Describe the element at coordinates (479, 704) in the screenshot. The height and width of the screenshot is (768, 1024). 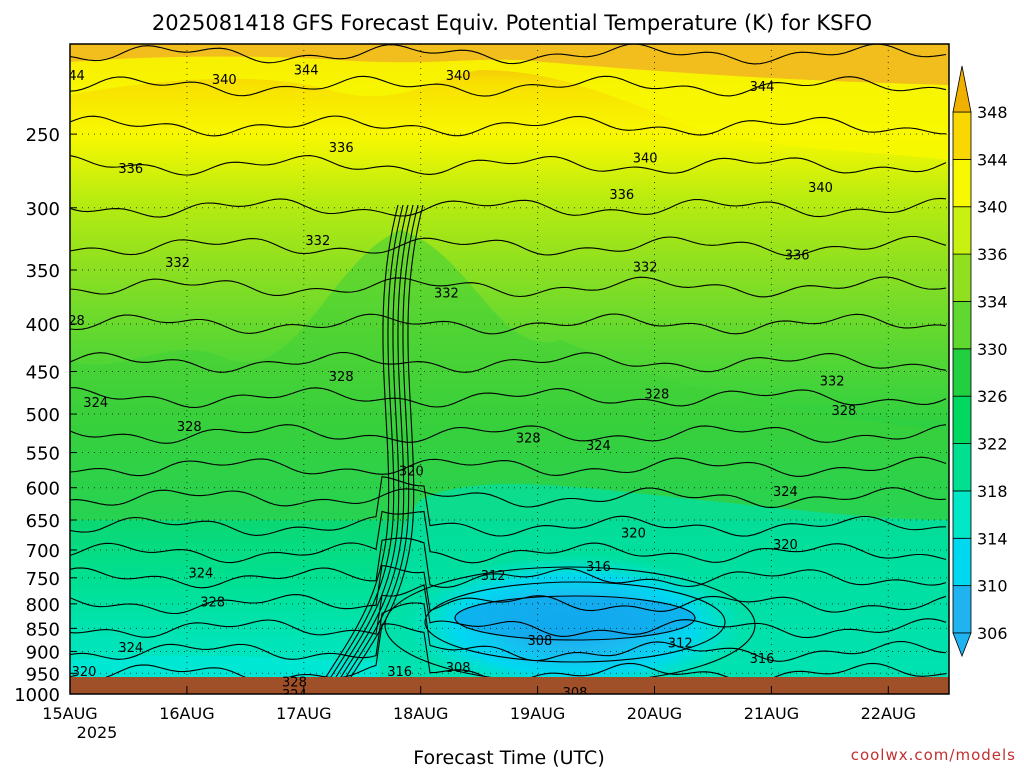
I see `x-axis: 15AUG 16AUG 17AUG 18AUG 19AUG 20AUG 21AUG 22AUG` at that location.